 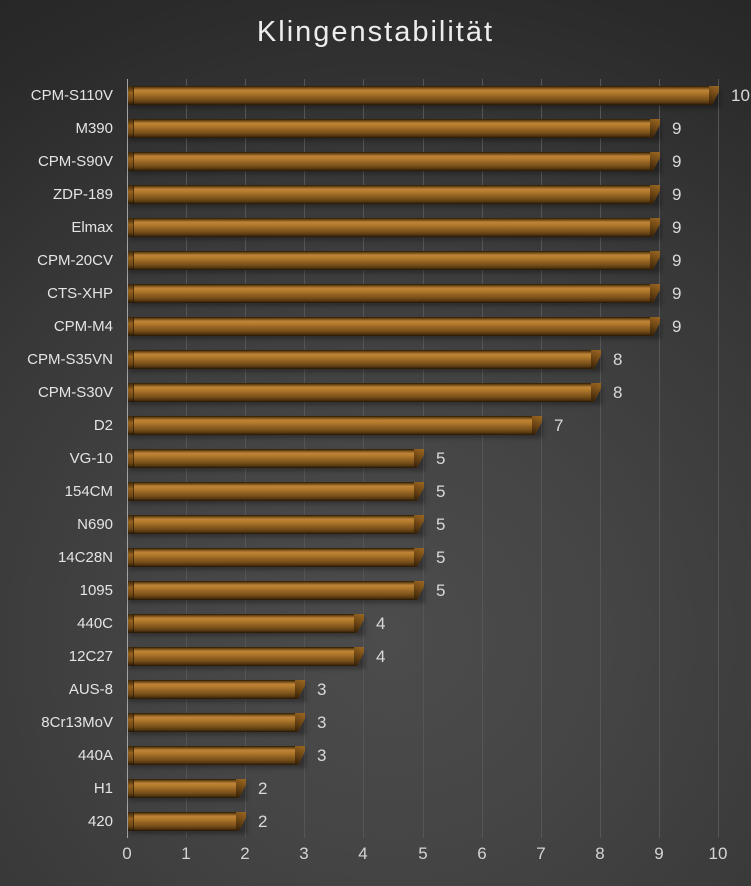 What do you see at coordinates (75, 260) in the screenshot?
I see `category-label: CPM-20CV` at bounding box center [75, 260].